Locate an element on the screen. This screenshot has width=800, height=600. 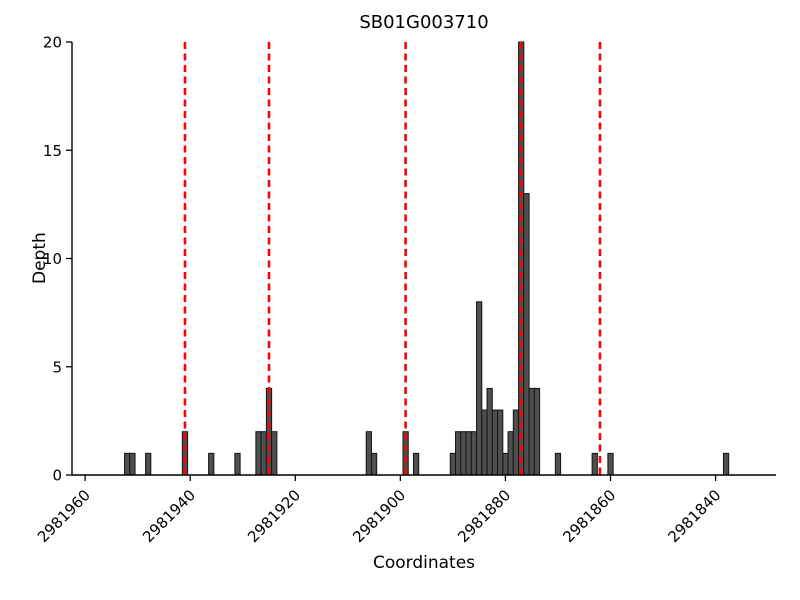
y-tick-label: 5 is located at coordinates (57, 367).